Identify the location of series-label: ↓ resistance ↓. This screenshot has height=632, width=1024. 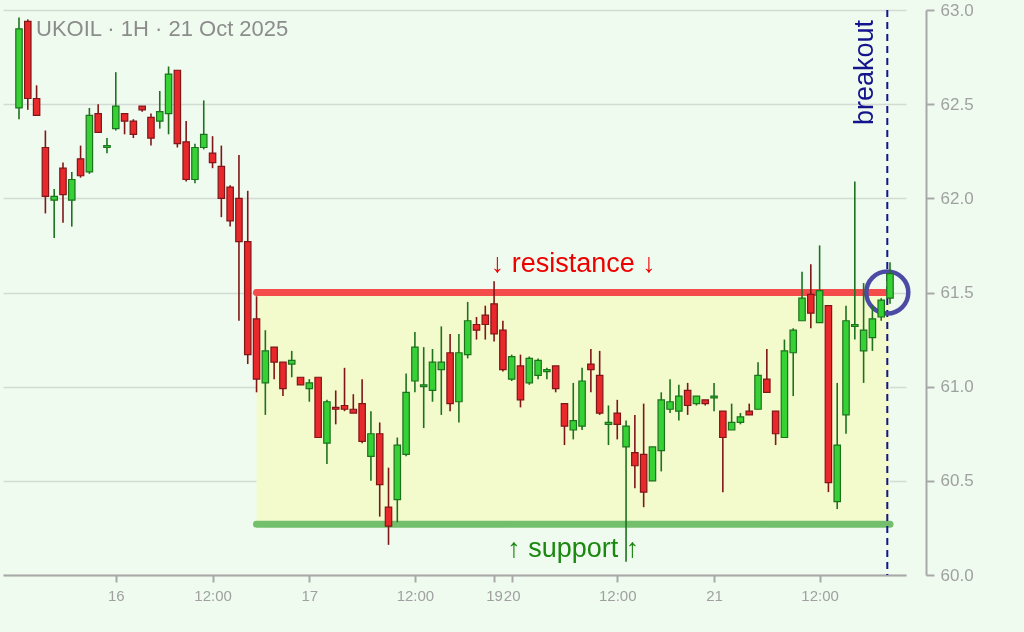
(573, 262).